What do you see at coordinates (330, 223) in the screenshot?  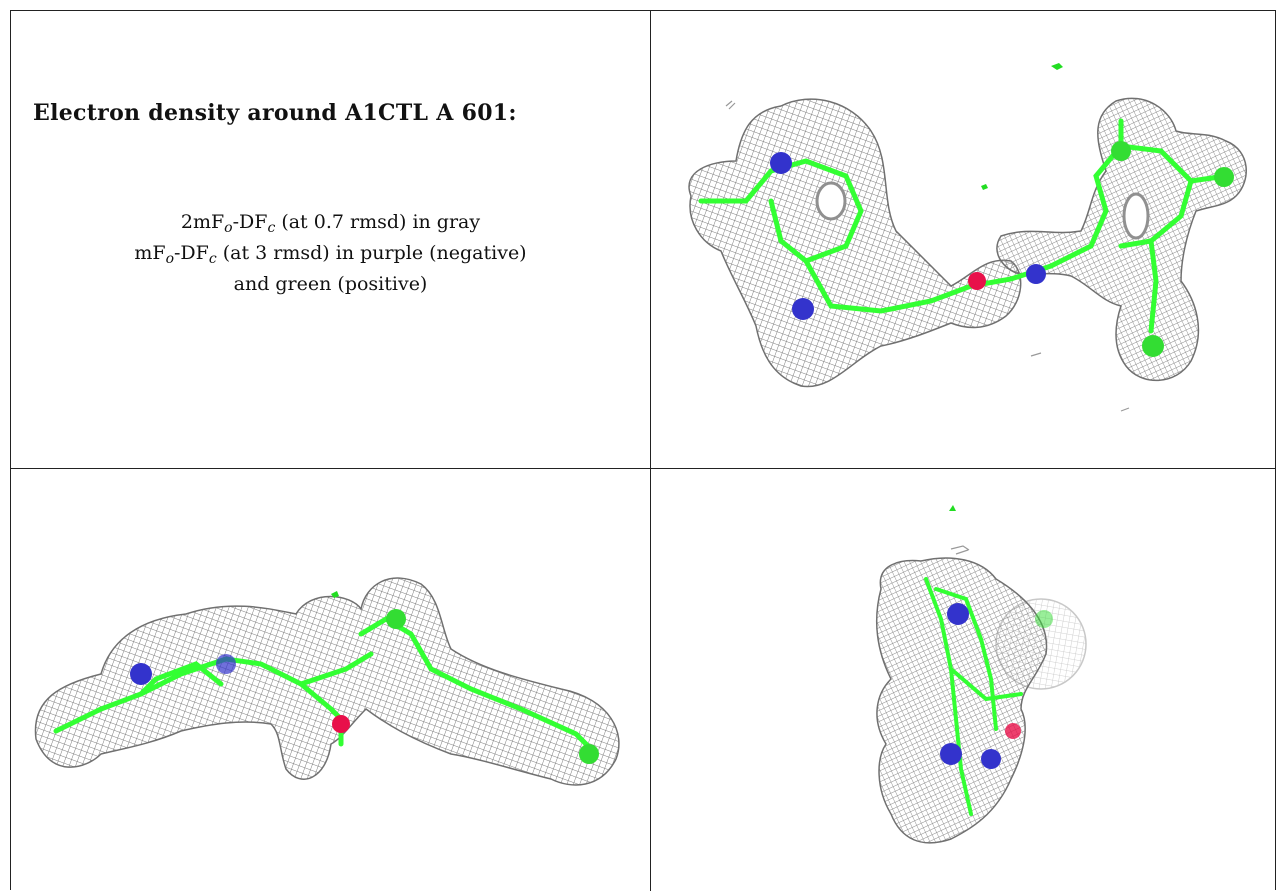 I see `legend-line-2fofc: 2mFo-DFc (at 0.7 rmsd) in gray` at bounding box center [330, 223].